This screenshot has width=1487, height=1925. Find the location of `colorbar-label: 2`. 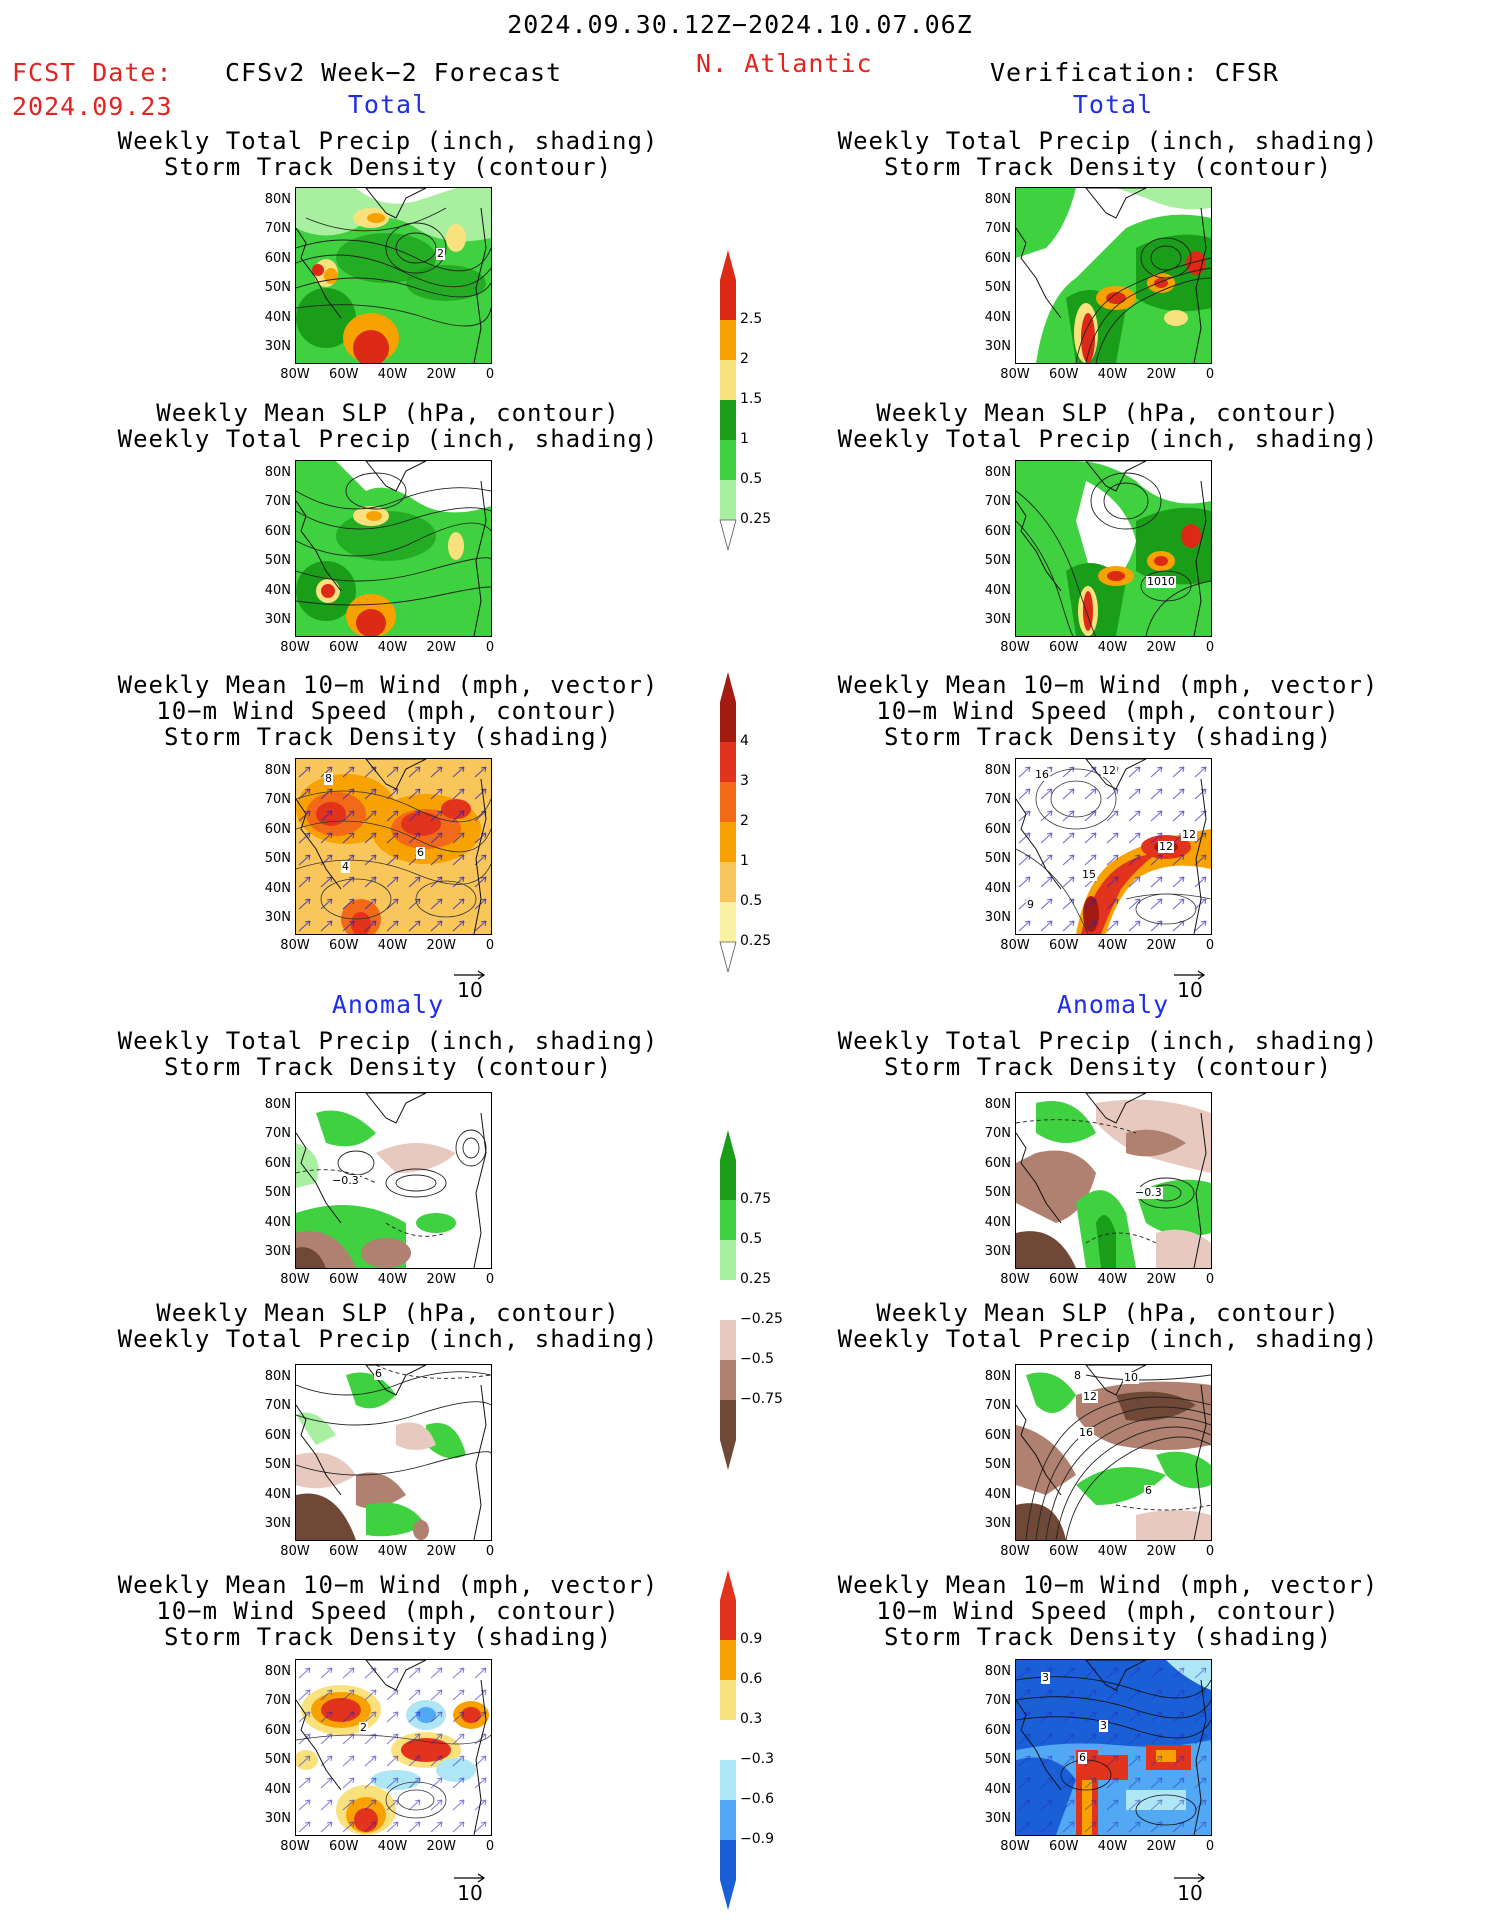

colorbar-label: 2 is located at coordinates (744, 821).